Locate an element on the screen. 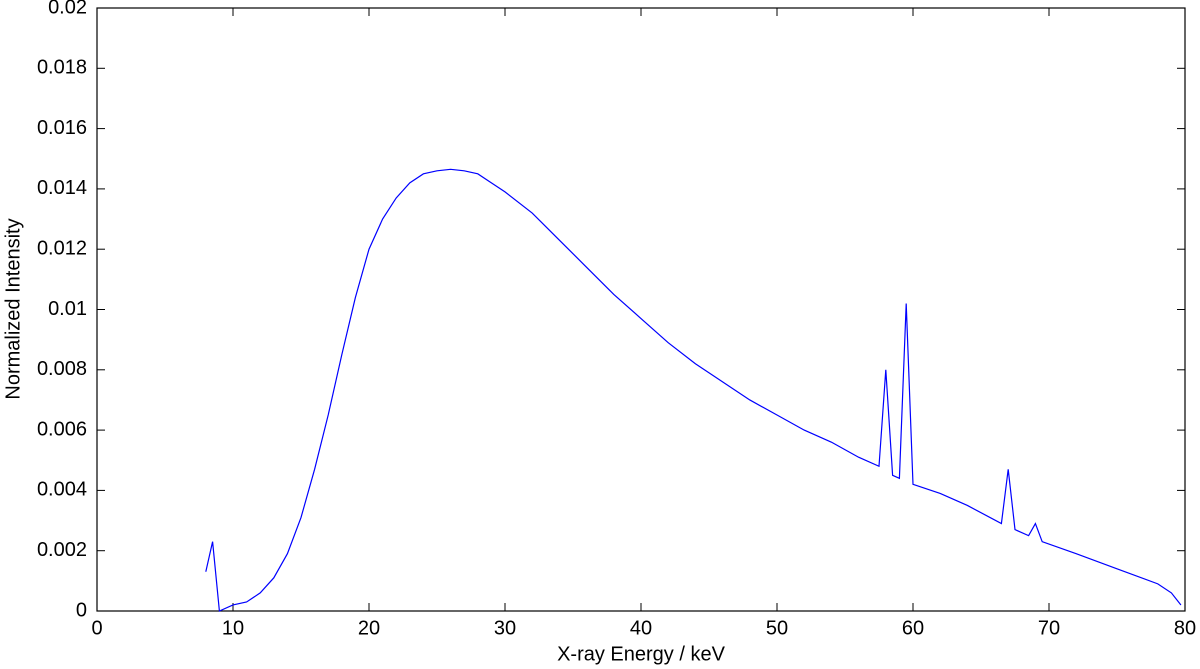 The image size is (1200, 669). y-tick-label: 0.004 is located at coordinates (62, 490).